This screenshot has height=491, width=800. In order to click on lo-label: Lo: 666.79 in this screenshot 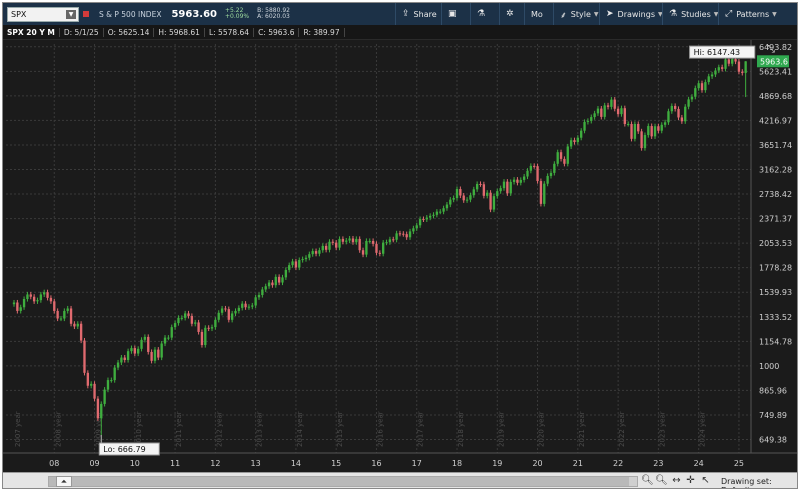, I will do `click(129, 449)`.